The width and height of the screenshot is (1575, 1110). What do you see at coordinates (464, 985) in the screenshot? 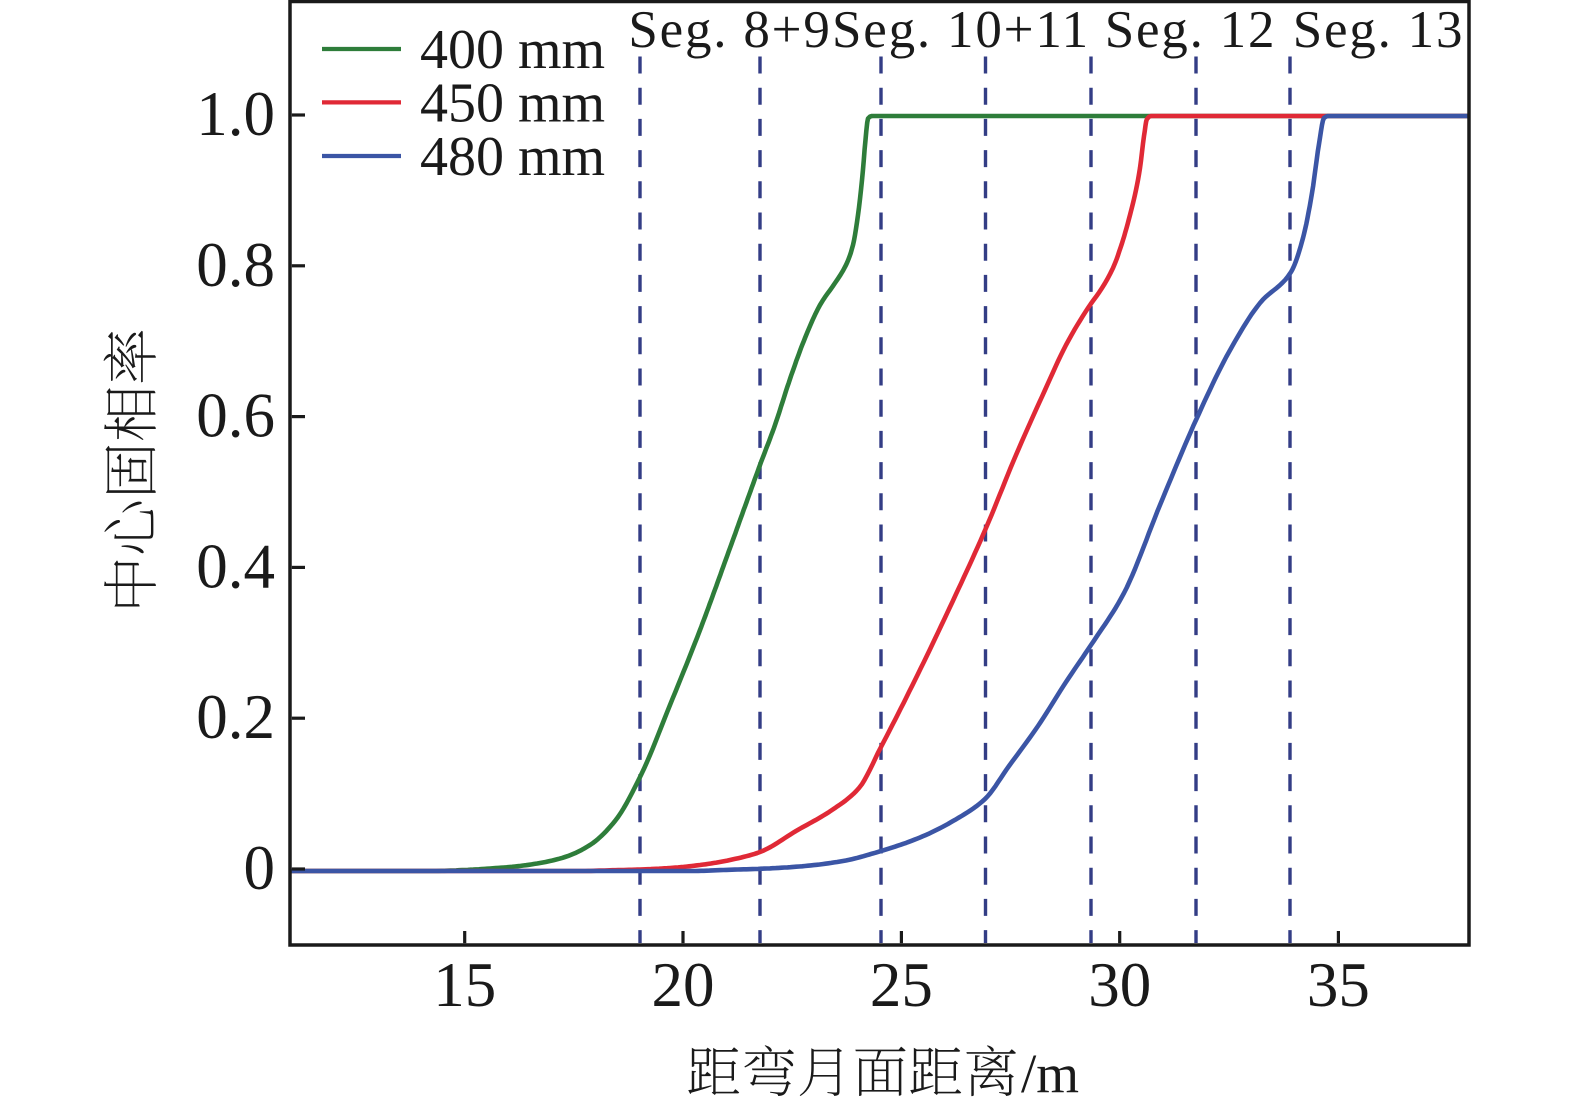
I see `svg-text: 15` at bounding box center [464, 985].